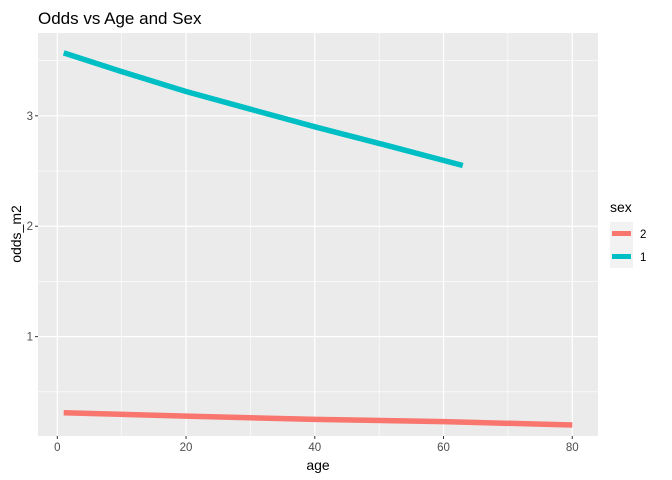 This screenshot has height=480, width=672. What do you see at coordinates (30, 117) in the screenshot?
I see `y-tick-label: 3` at bounding box center [30, 117].